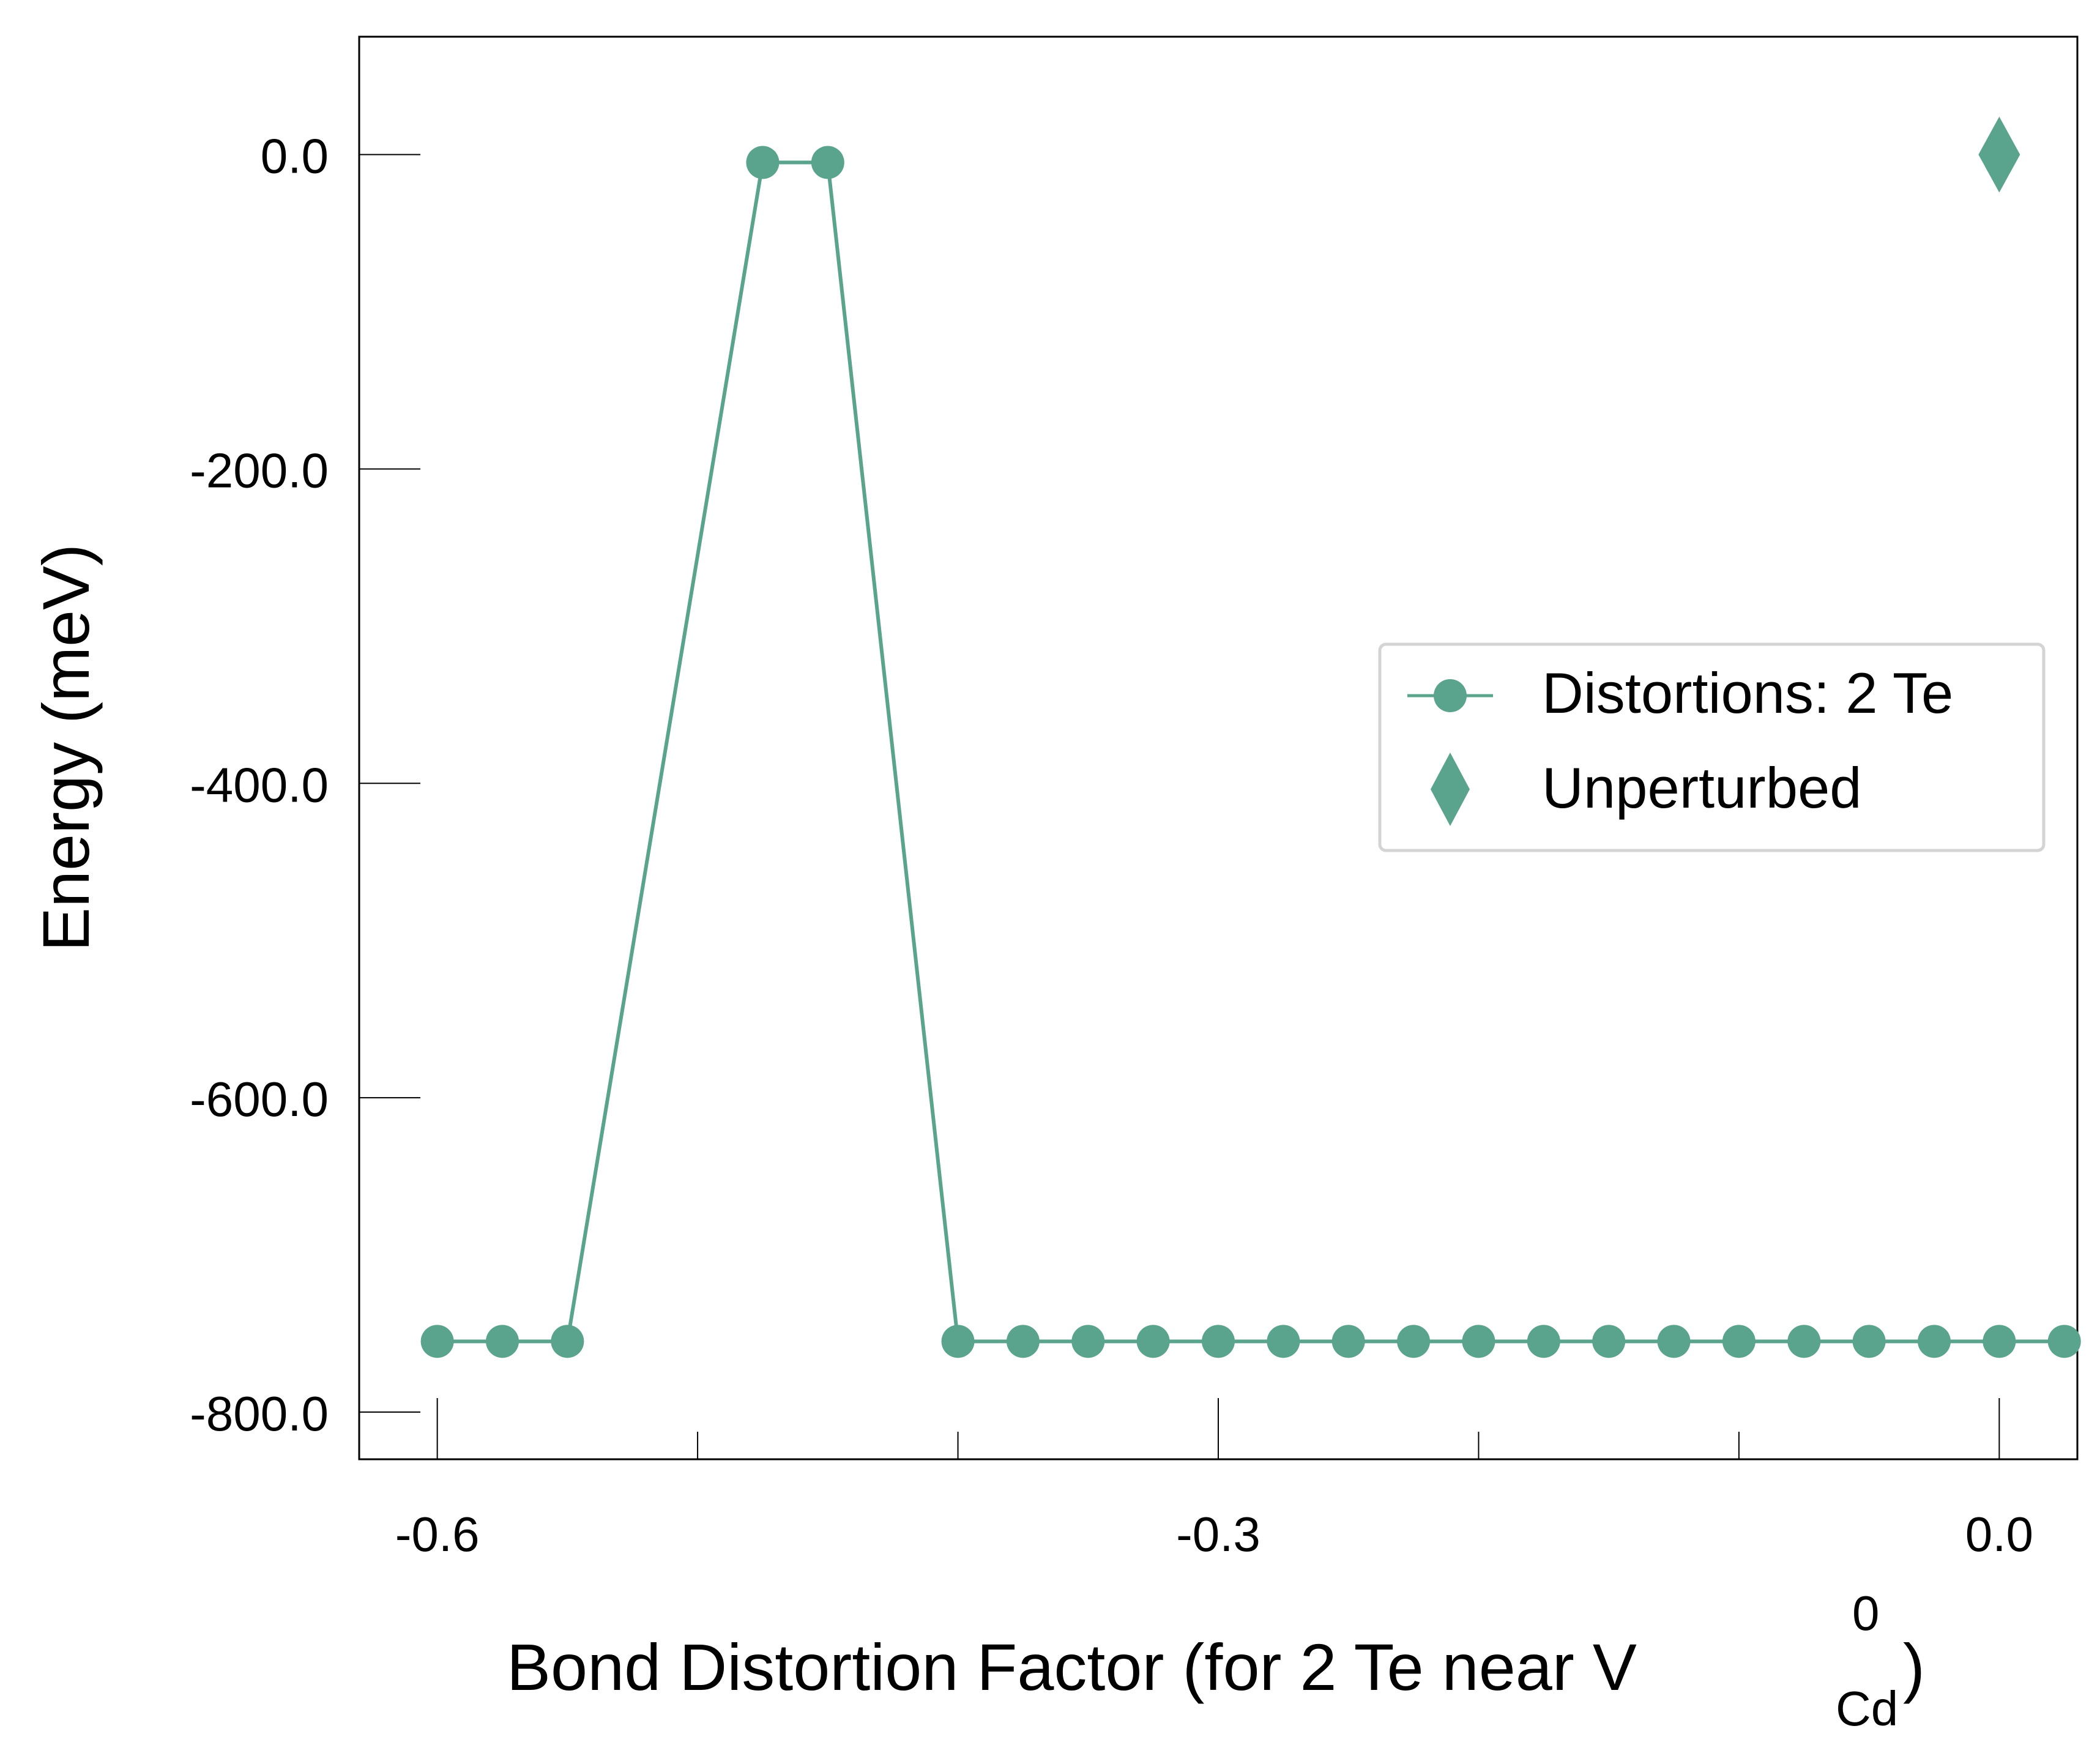 Image resolution: width=2100 pixels, height=1756 pixels. I want to click on y-axis-label: Energy (meV), so click(66, 747).